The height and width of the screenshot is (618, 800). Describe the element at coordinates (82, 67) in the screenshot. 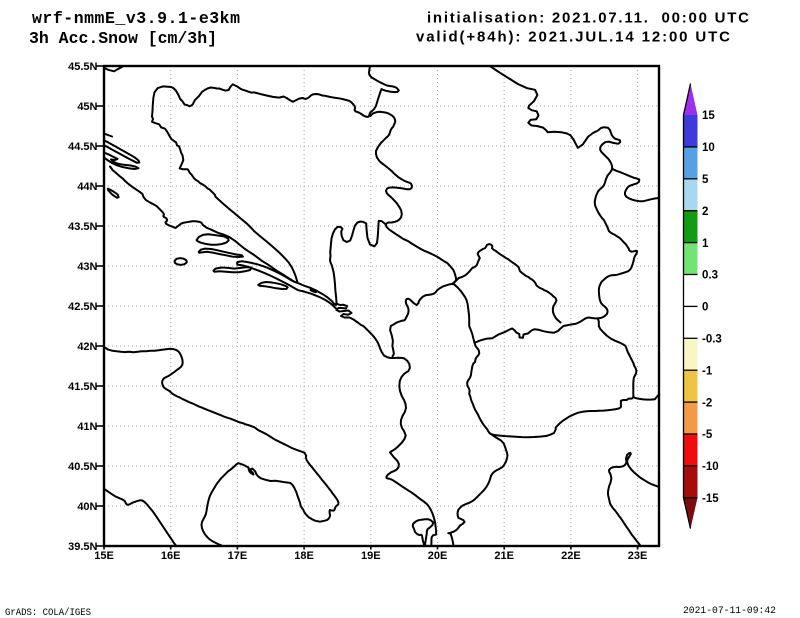

I see `svg-text: 45.5N` at that location.